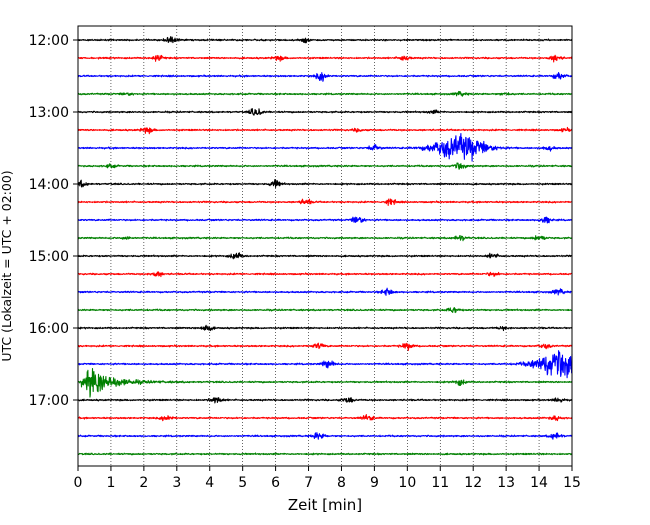  Describe the element at coordinates (49, 329) in the screenshot. I see `y-tick-label: 16:00` at that location.